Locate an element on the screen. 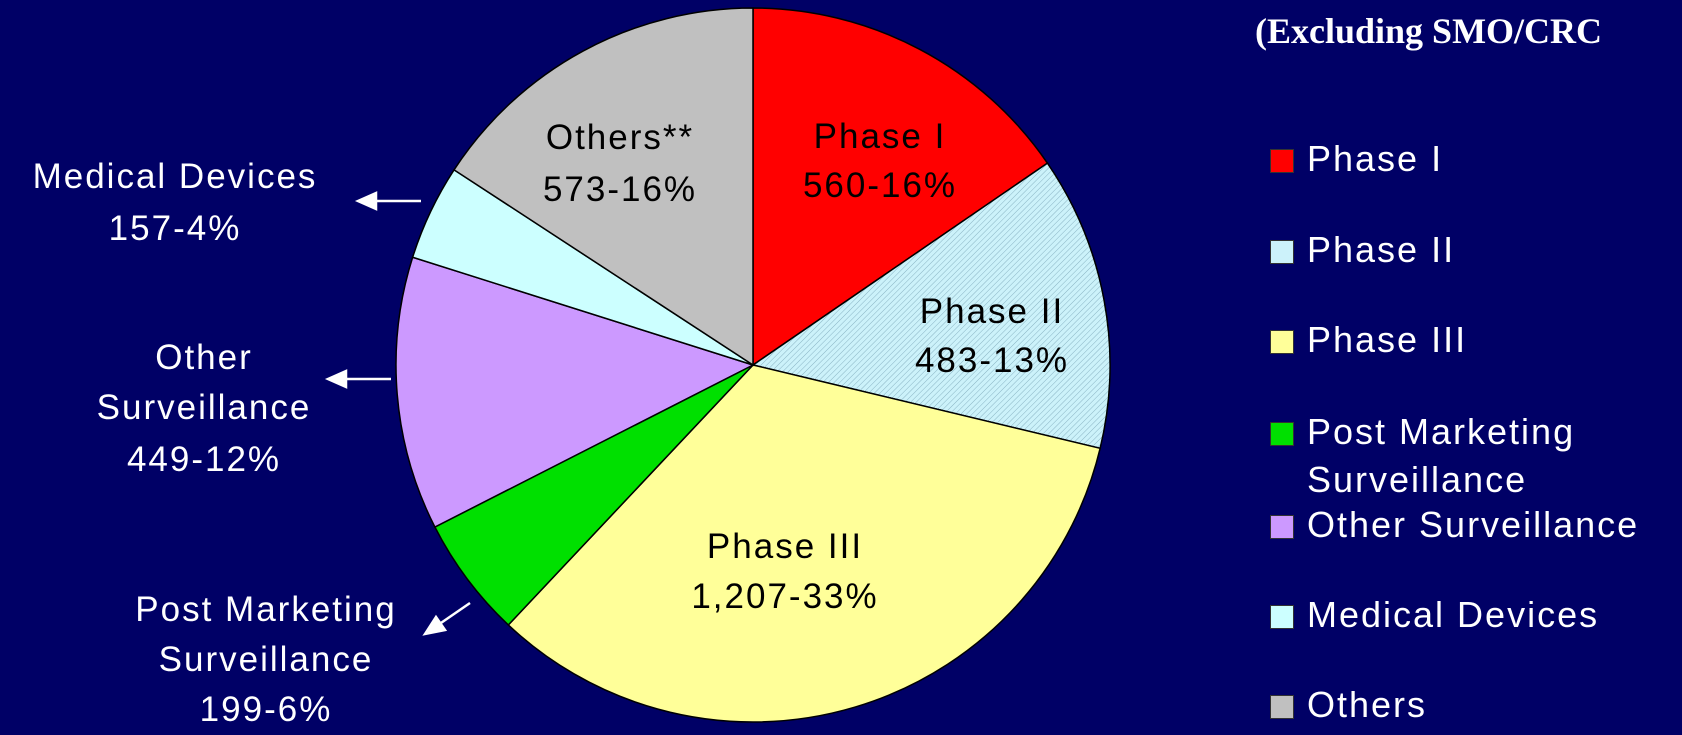 Image resolution: width=1682 pixels, height=735 pixels. slice-label: Phase I is located at coordinates (880, 136).